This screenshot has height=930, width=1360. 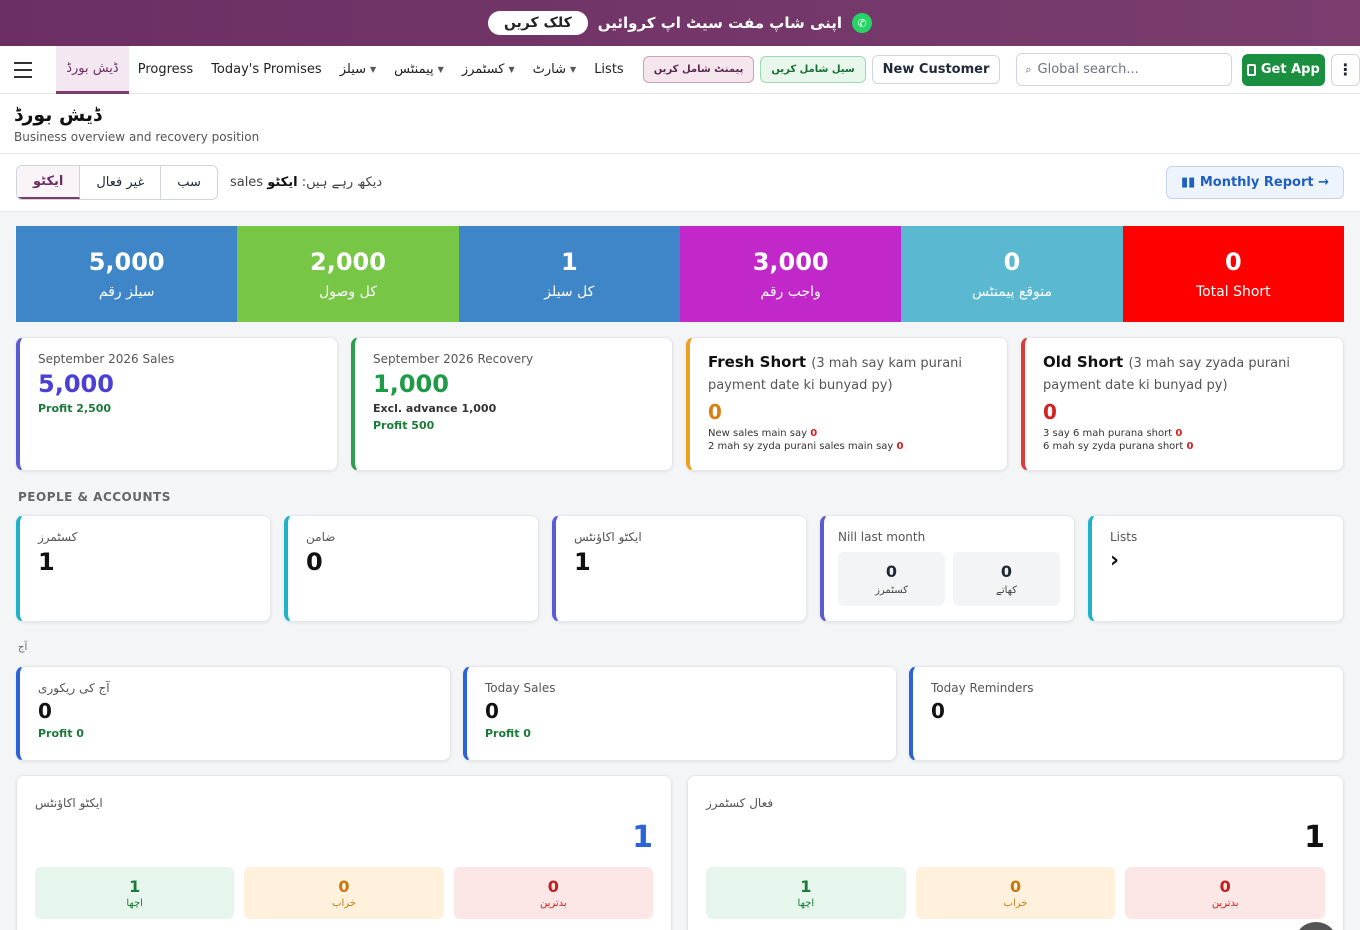 I want to click on card-value: 1,000, so click(x=411, y=384).